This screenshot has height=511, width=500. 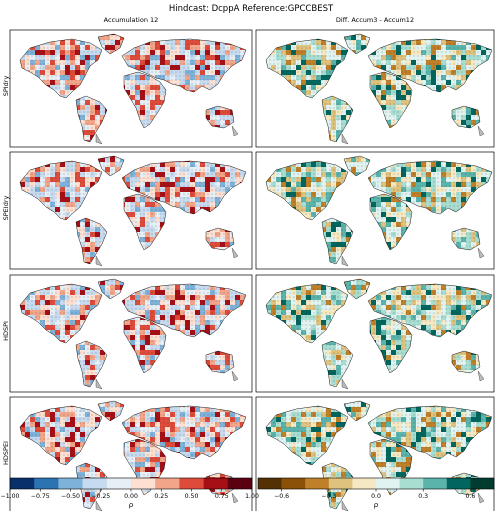 I want to click on map-panel-r0-c1, so click(x=375, y=88).